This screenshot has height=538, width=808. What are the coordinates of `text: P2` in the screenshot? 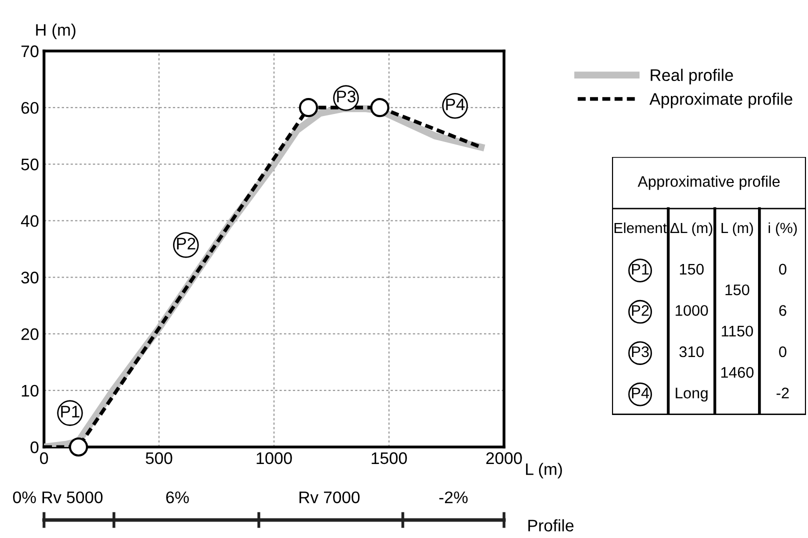 It's located at (640, 310).